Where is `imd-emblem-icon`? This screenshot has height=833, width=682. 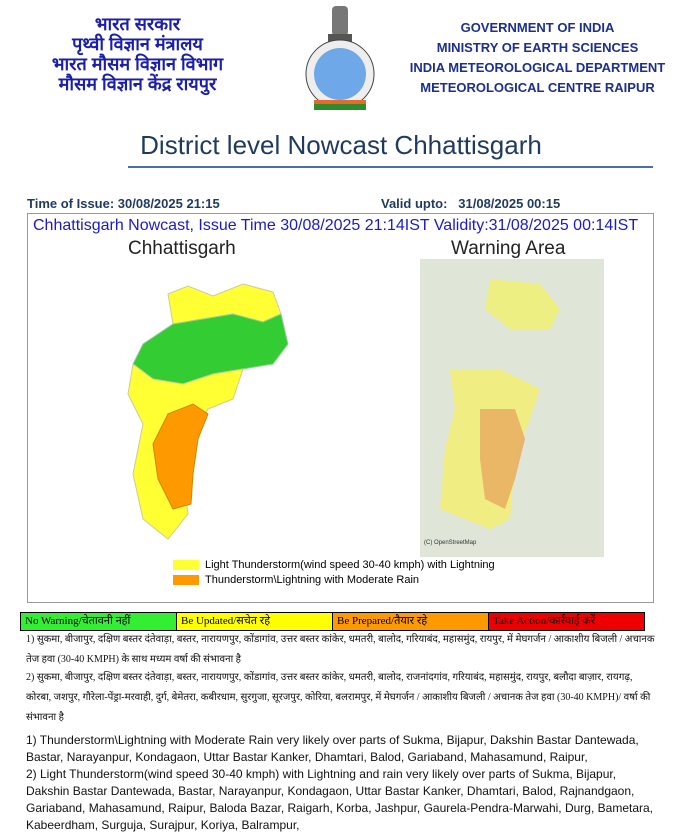
imd-emblem-icon is located at coordinates (340, 58).